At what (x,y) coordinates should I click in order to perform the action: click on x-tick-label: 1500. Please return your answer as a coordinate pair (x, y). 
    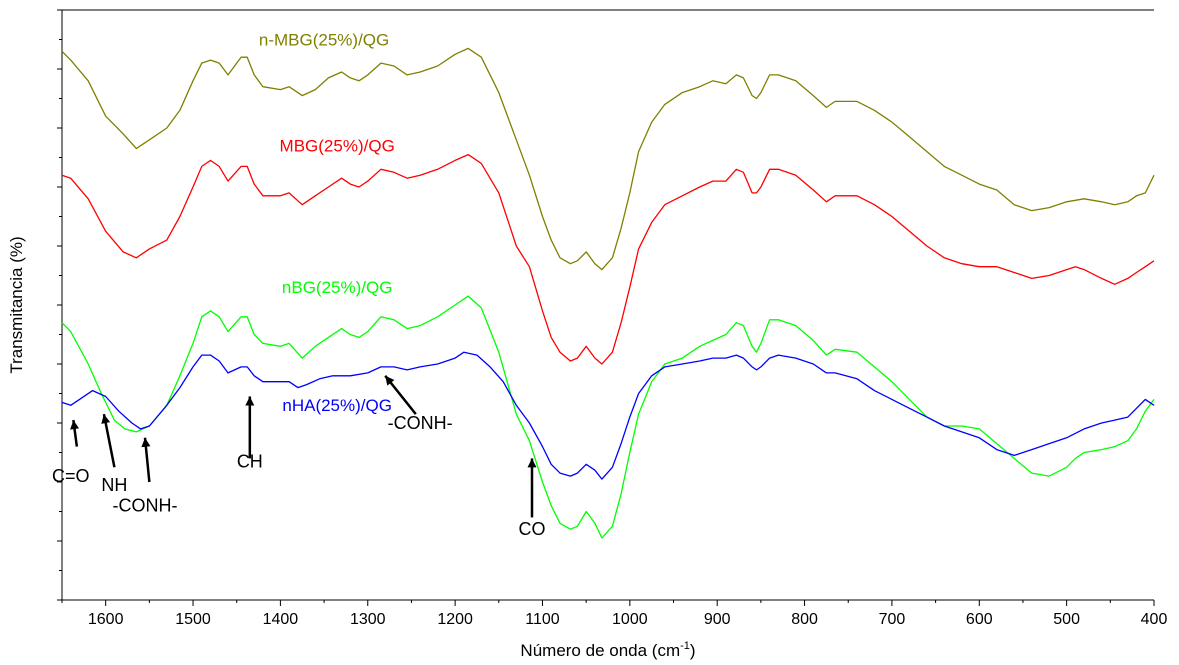
    Looking at the image, I should click on (193, 619).